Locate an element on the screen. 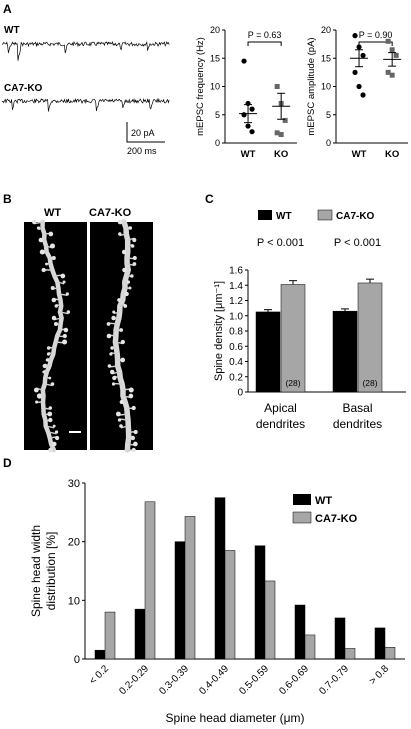 This screenshot has width=411, height=729. y-axis-title: distribution [%] is located at coordinates (51, 571).